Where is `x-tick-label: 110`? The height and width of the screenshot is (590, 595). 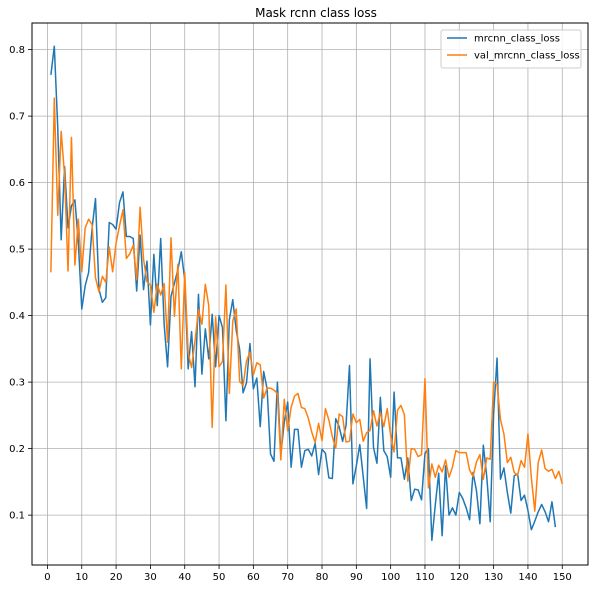 x-tick-label: 110 is located at coordinates (424, 577).